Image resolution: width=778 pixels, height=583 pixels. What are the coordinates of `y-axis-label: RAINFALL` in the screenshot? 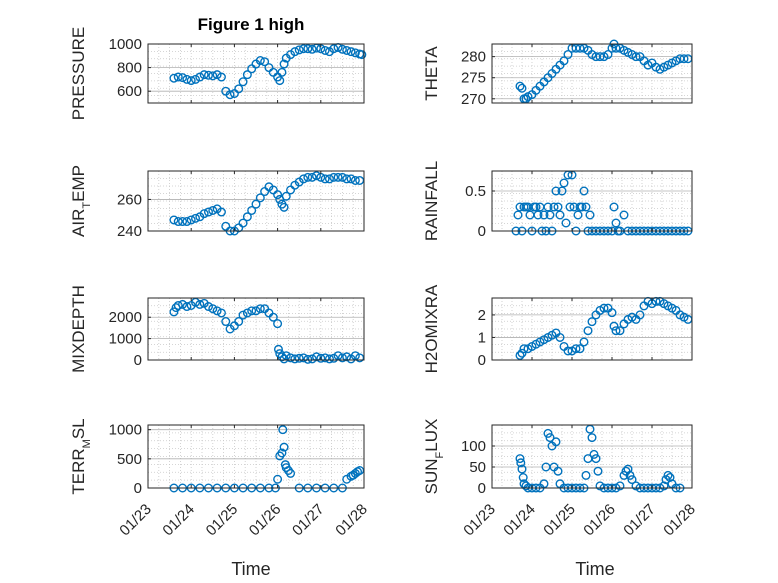 It's located at (431, 201).